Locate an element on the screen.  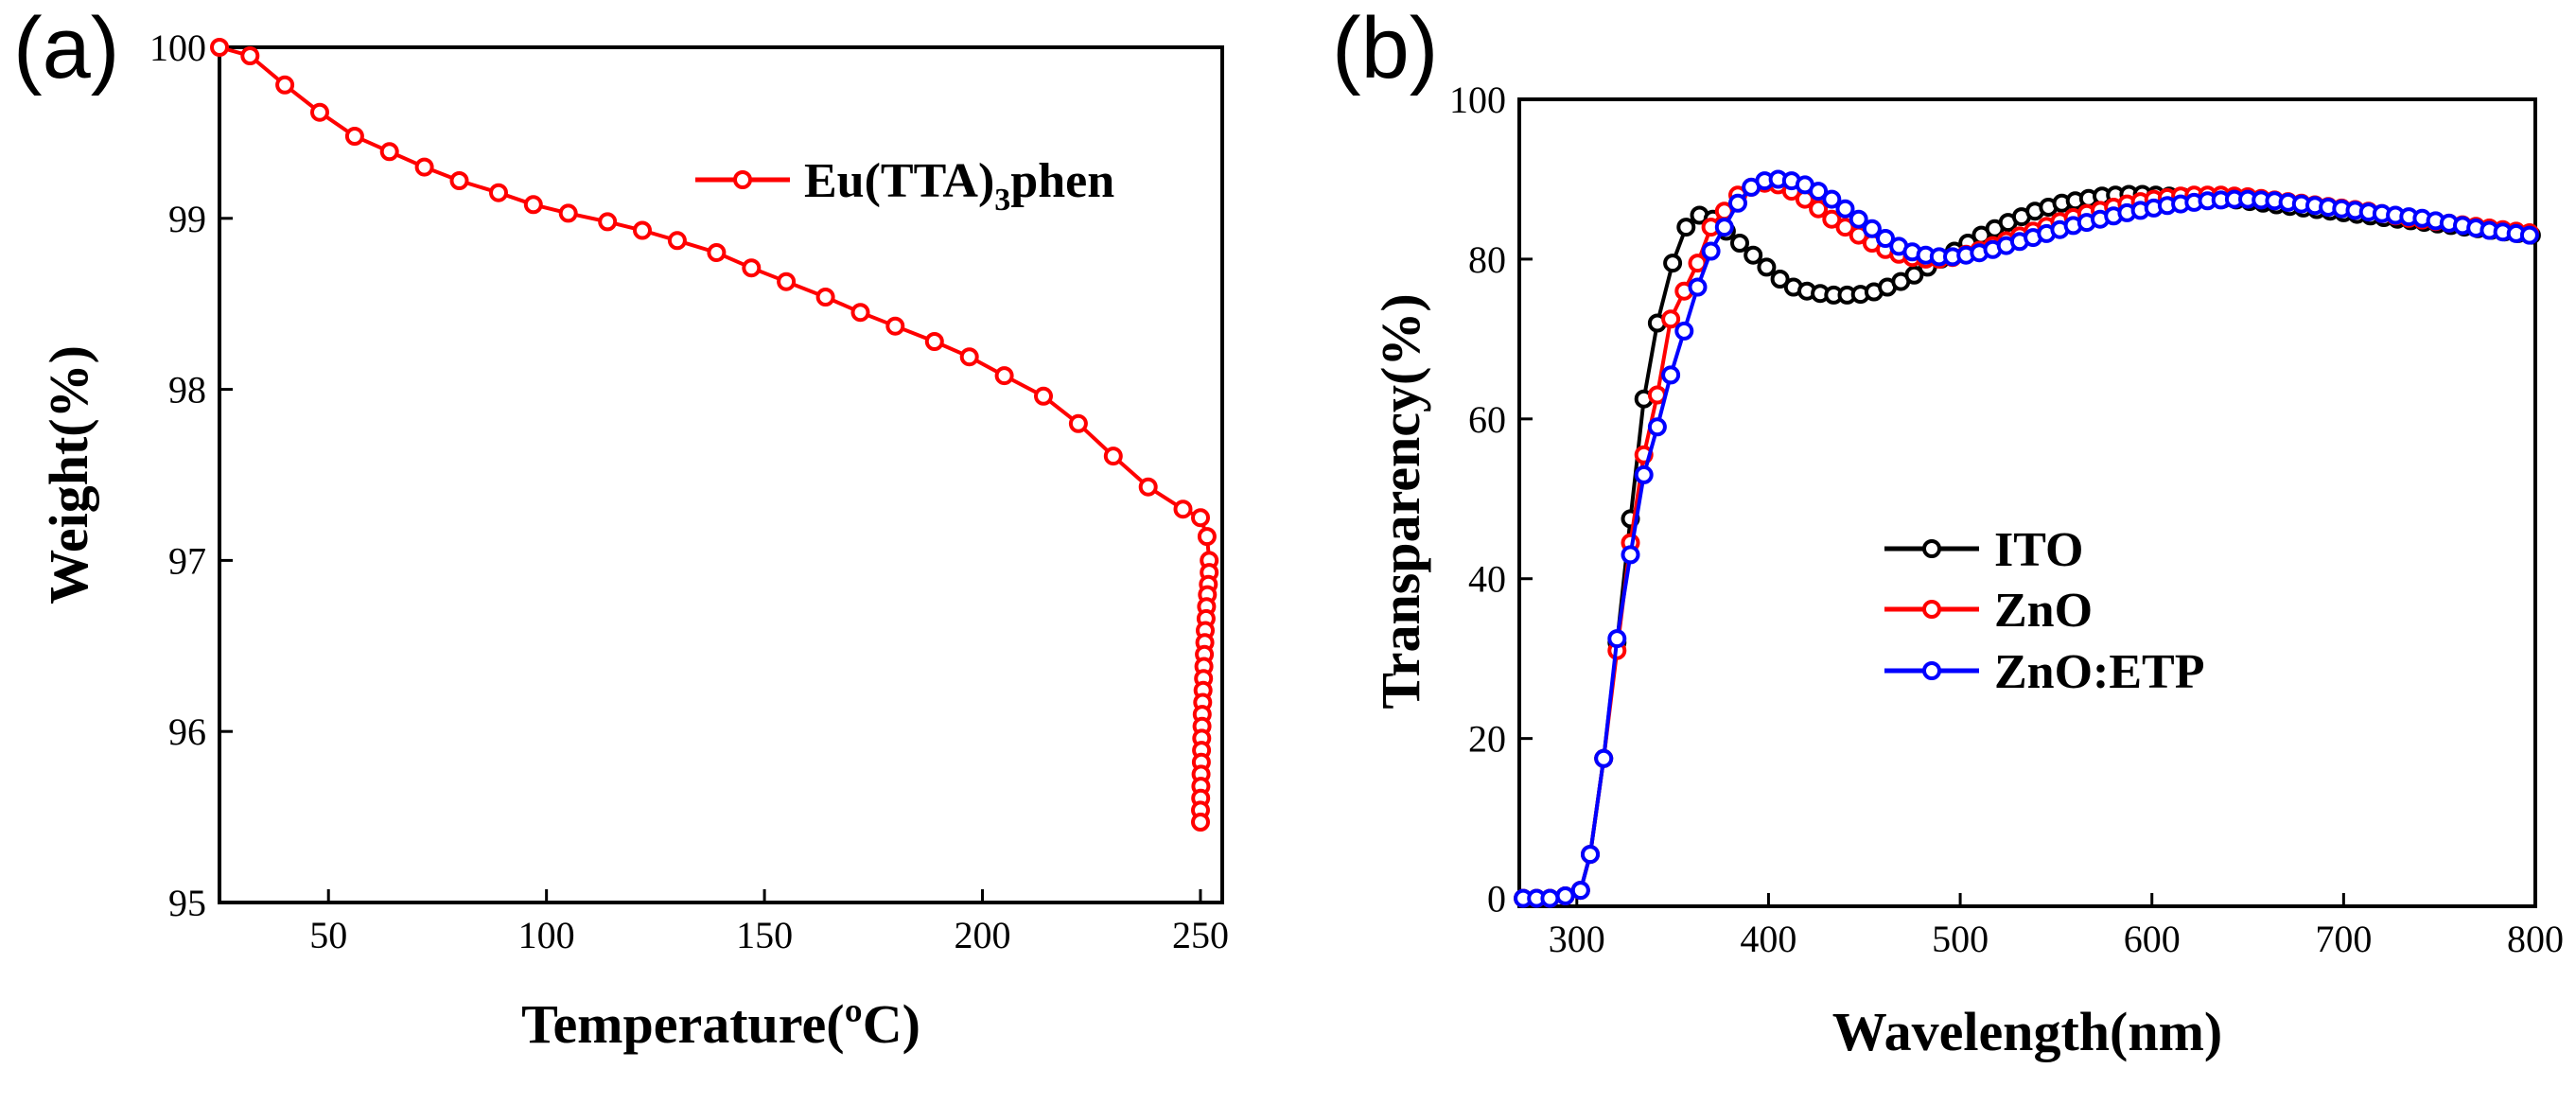
y-tick-label-96: 96 is located at coordinates (187, 732).